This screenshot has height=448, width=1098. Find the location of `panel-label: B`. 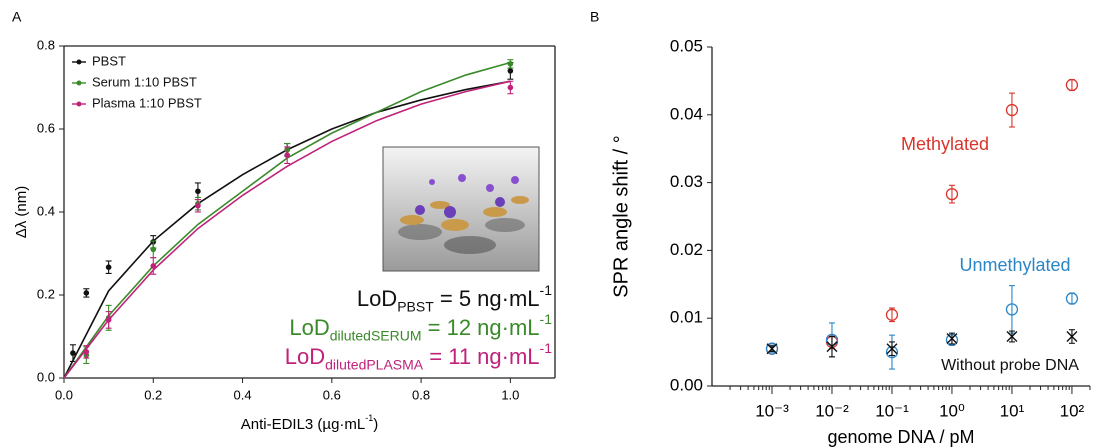

panel-label: B is located at coordinates (594, 17).